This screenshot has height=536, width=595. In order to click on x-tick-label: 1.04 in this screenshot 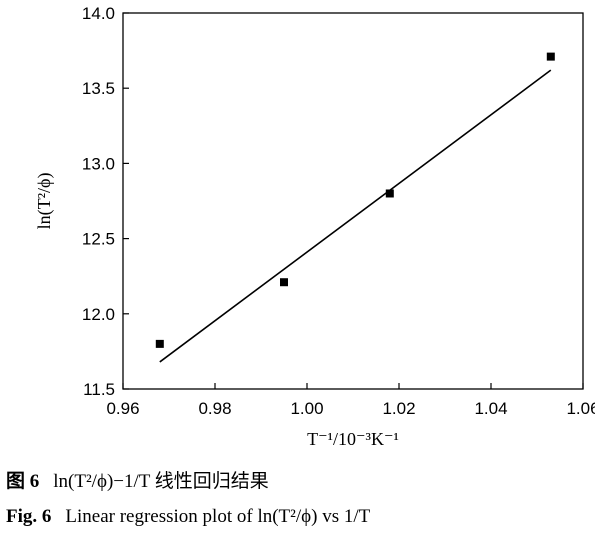, I will do `click(490, 408)`.